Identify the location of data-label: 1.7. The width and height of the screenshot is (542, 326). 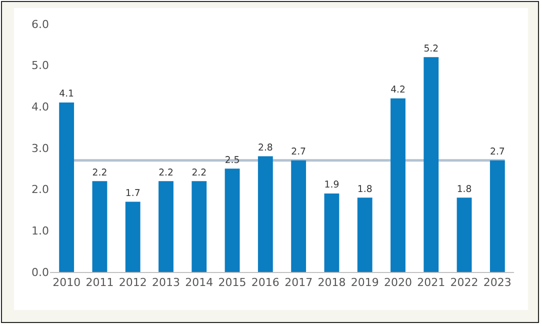
(132, 193).